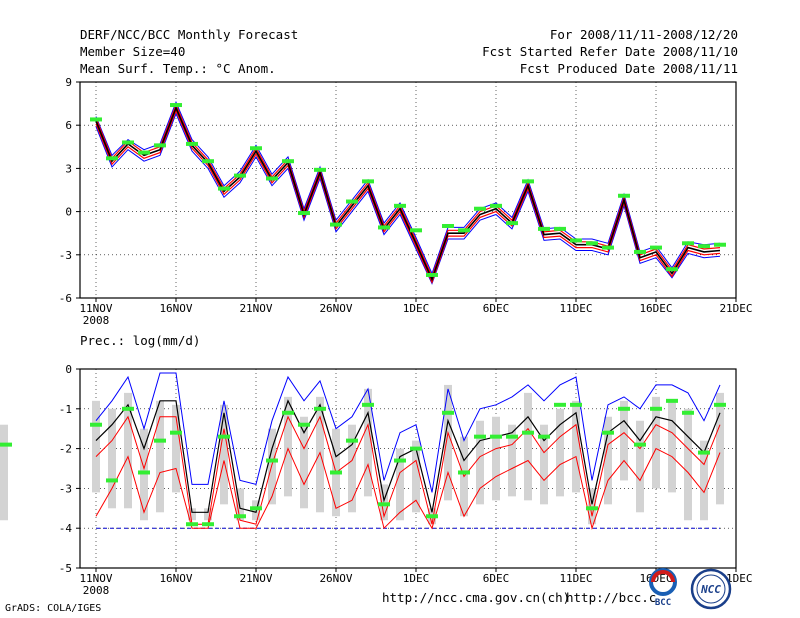 This screenshot has height=618, width=800. I want to click on prec-x-tick-label: 21NOV, so click(255, 578).